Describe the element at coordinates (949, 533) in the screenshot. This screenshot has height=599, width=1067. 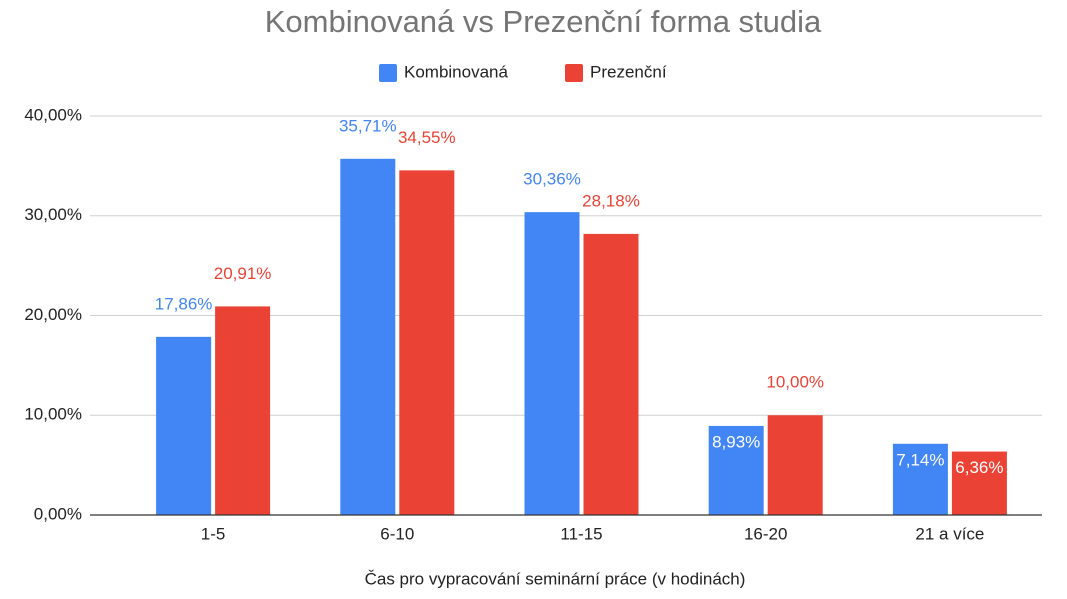
I see `x-tick-label: 21 a více` at that location.